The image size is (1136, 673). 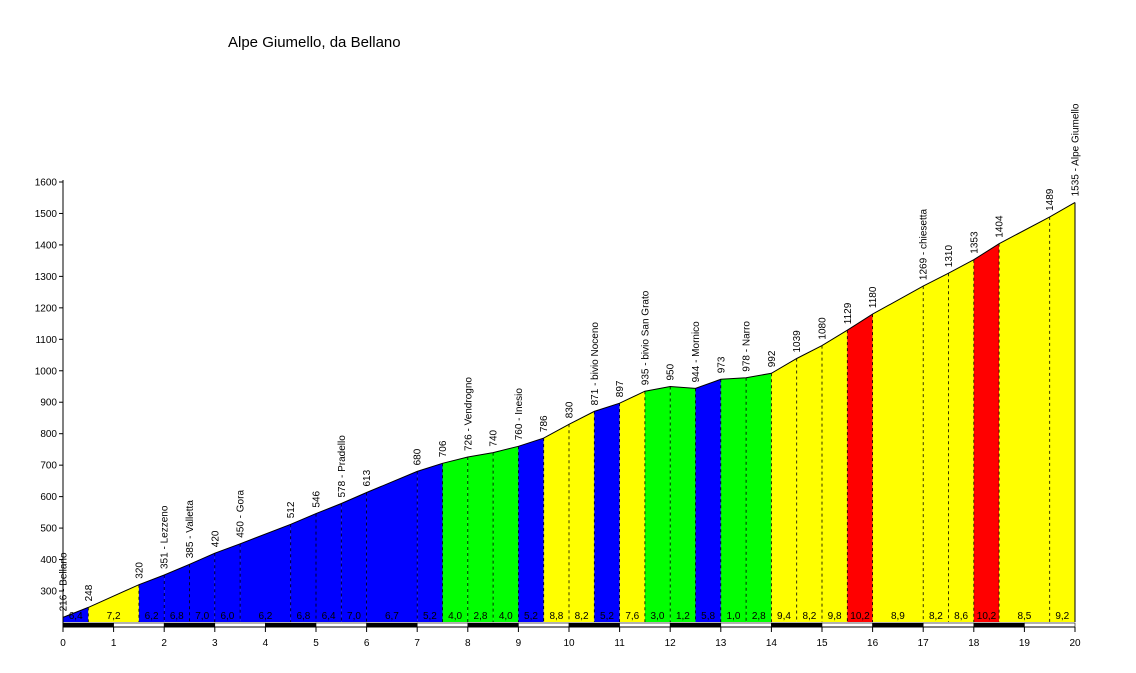 What do you see at coordinates (620, 388) in the screenshot?
I see `point-annotation: 897` at bounding box center [620, 388].